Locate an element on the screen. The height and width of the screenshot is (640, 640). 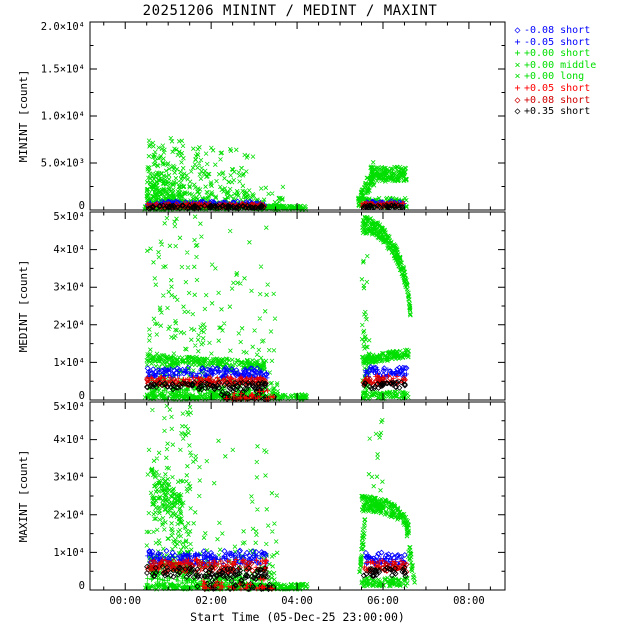
legend-entry: × +0.00 long is located at coordinates (553, 77).